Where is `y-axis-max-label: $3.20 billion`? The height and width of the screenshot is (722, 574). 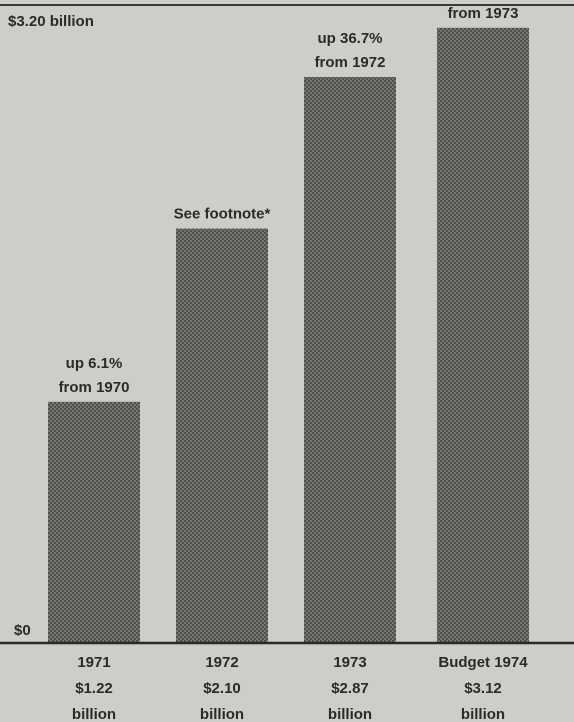 y-axis-max-label: $3.20 billion is located at coordinates (51, 21).